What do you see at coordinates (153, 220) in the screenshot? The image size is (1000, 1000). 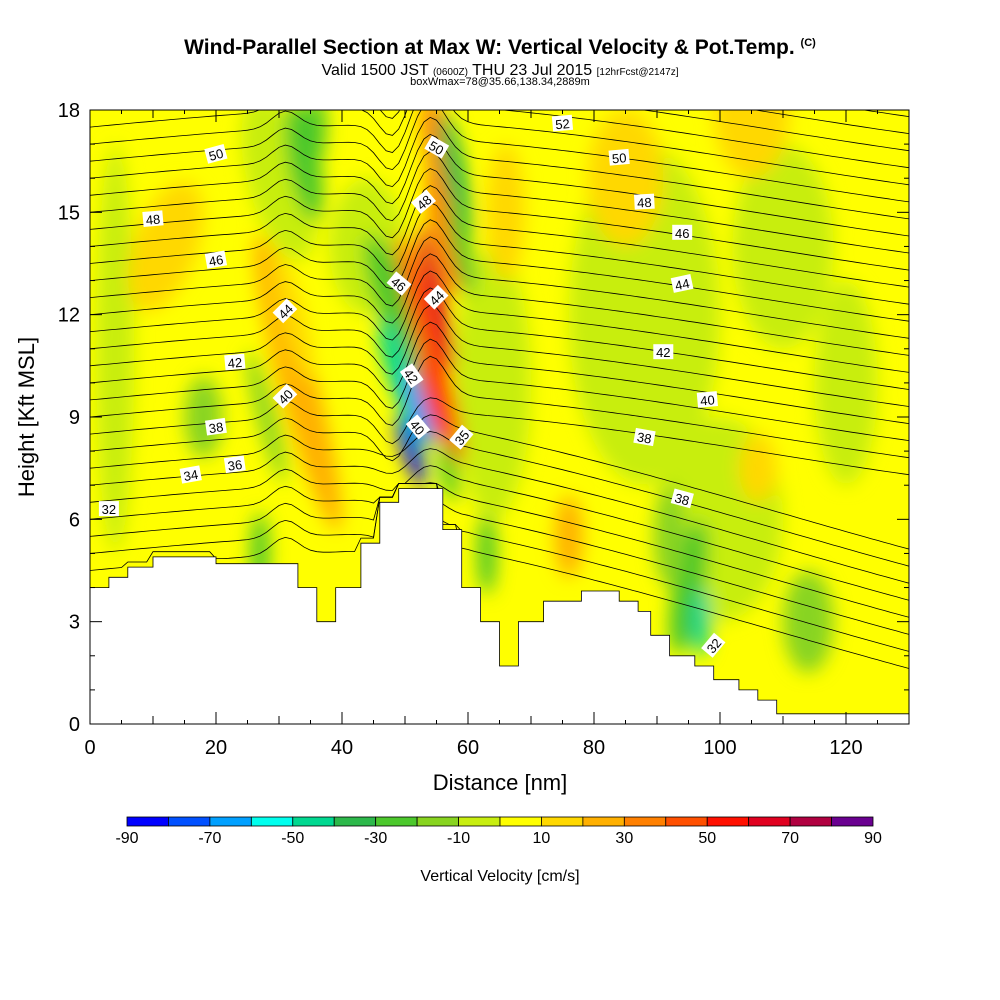 I see `svg-text: 48` at bounding box center [153, 220].